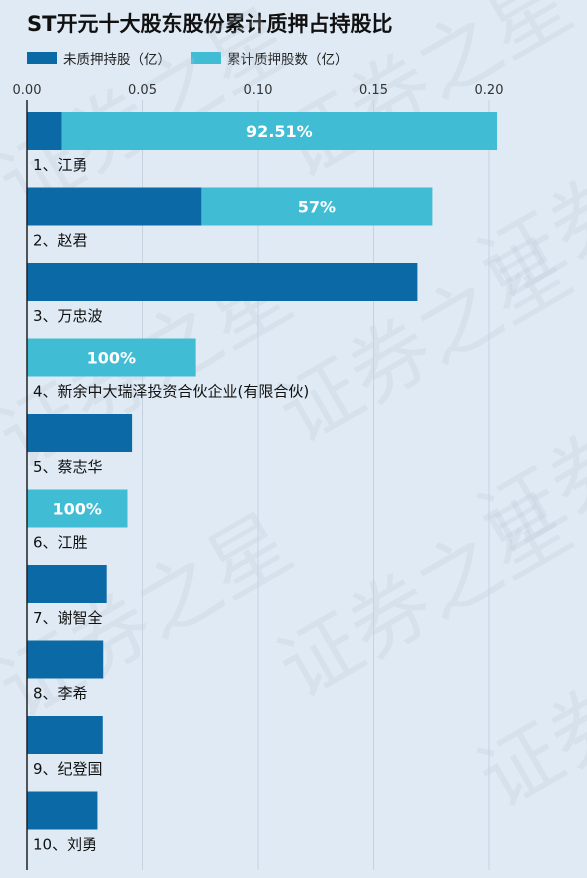  What do you see at coordinates (142, 90) in the screenshot?
I see `x-tick-label: 0.05` at bounding box center [142, 90].